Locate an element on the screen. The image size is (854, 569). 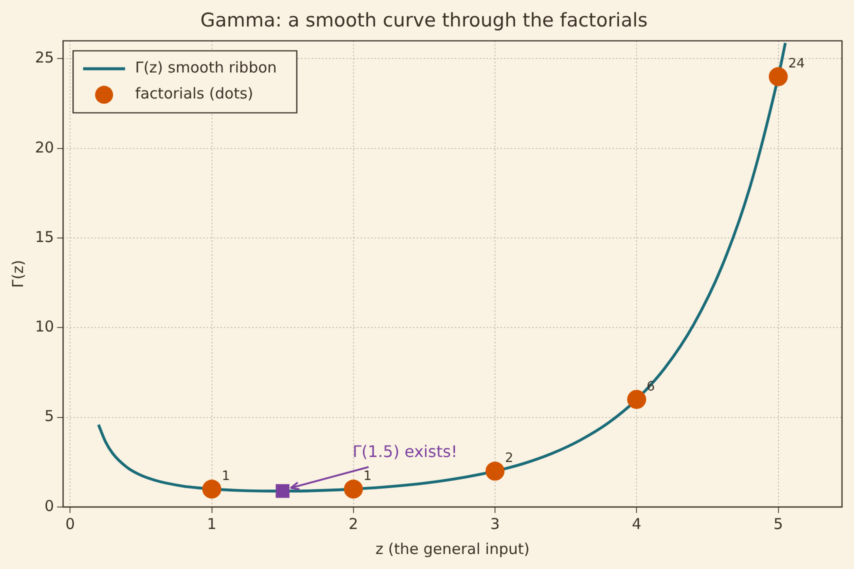
data-label: 24 is located at coordinates (796, 64).